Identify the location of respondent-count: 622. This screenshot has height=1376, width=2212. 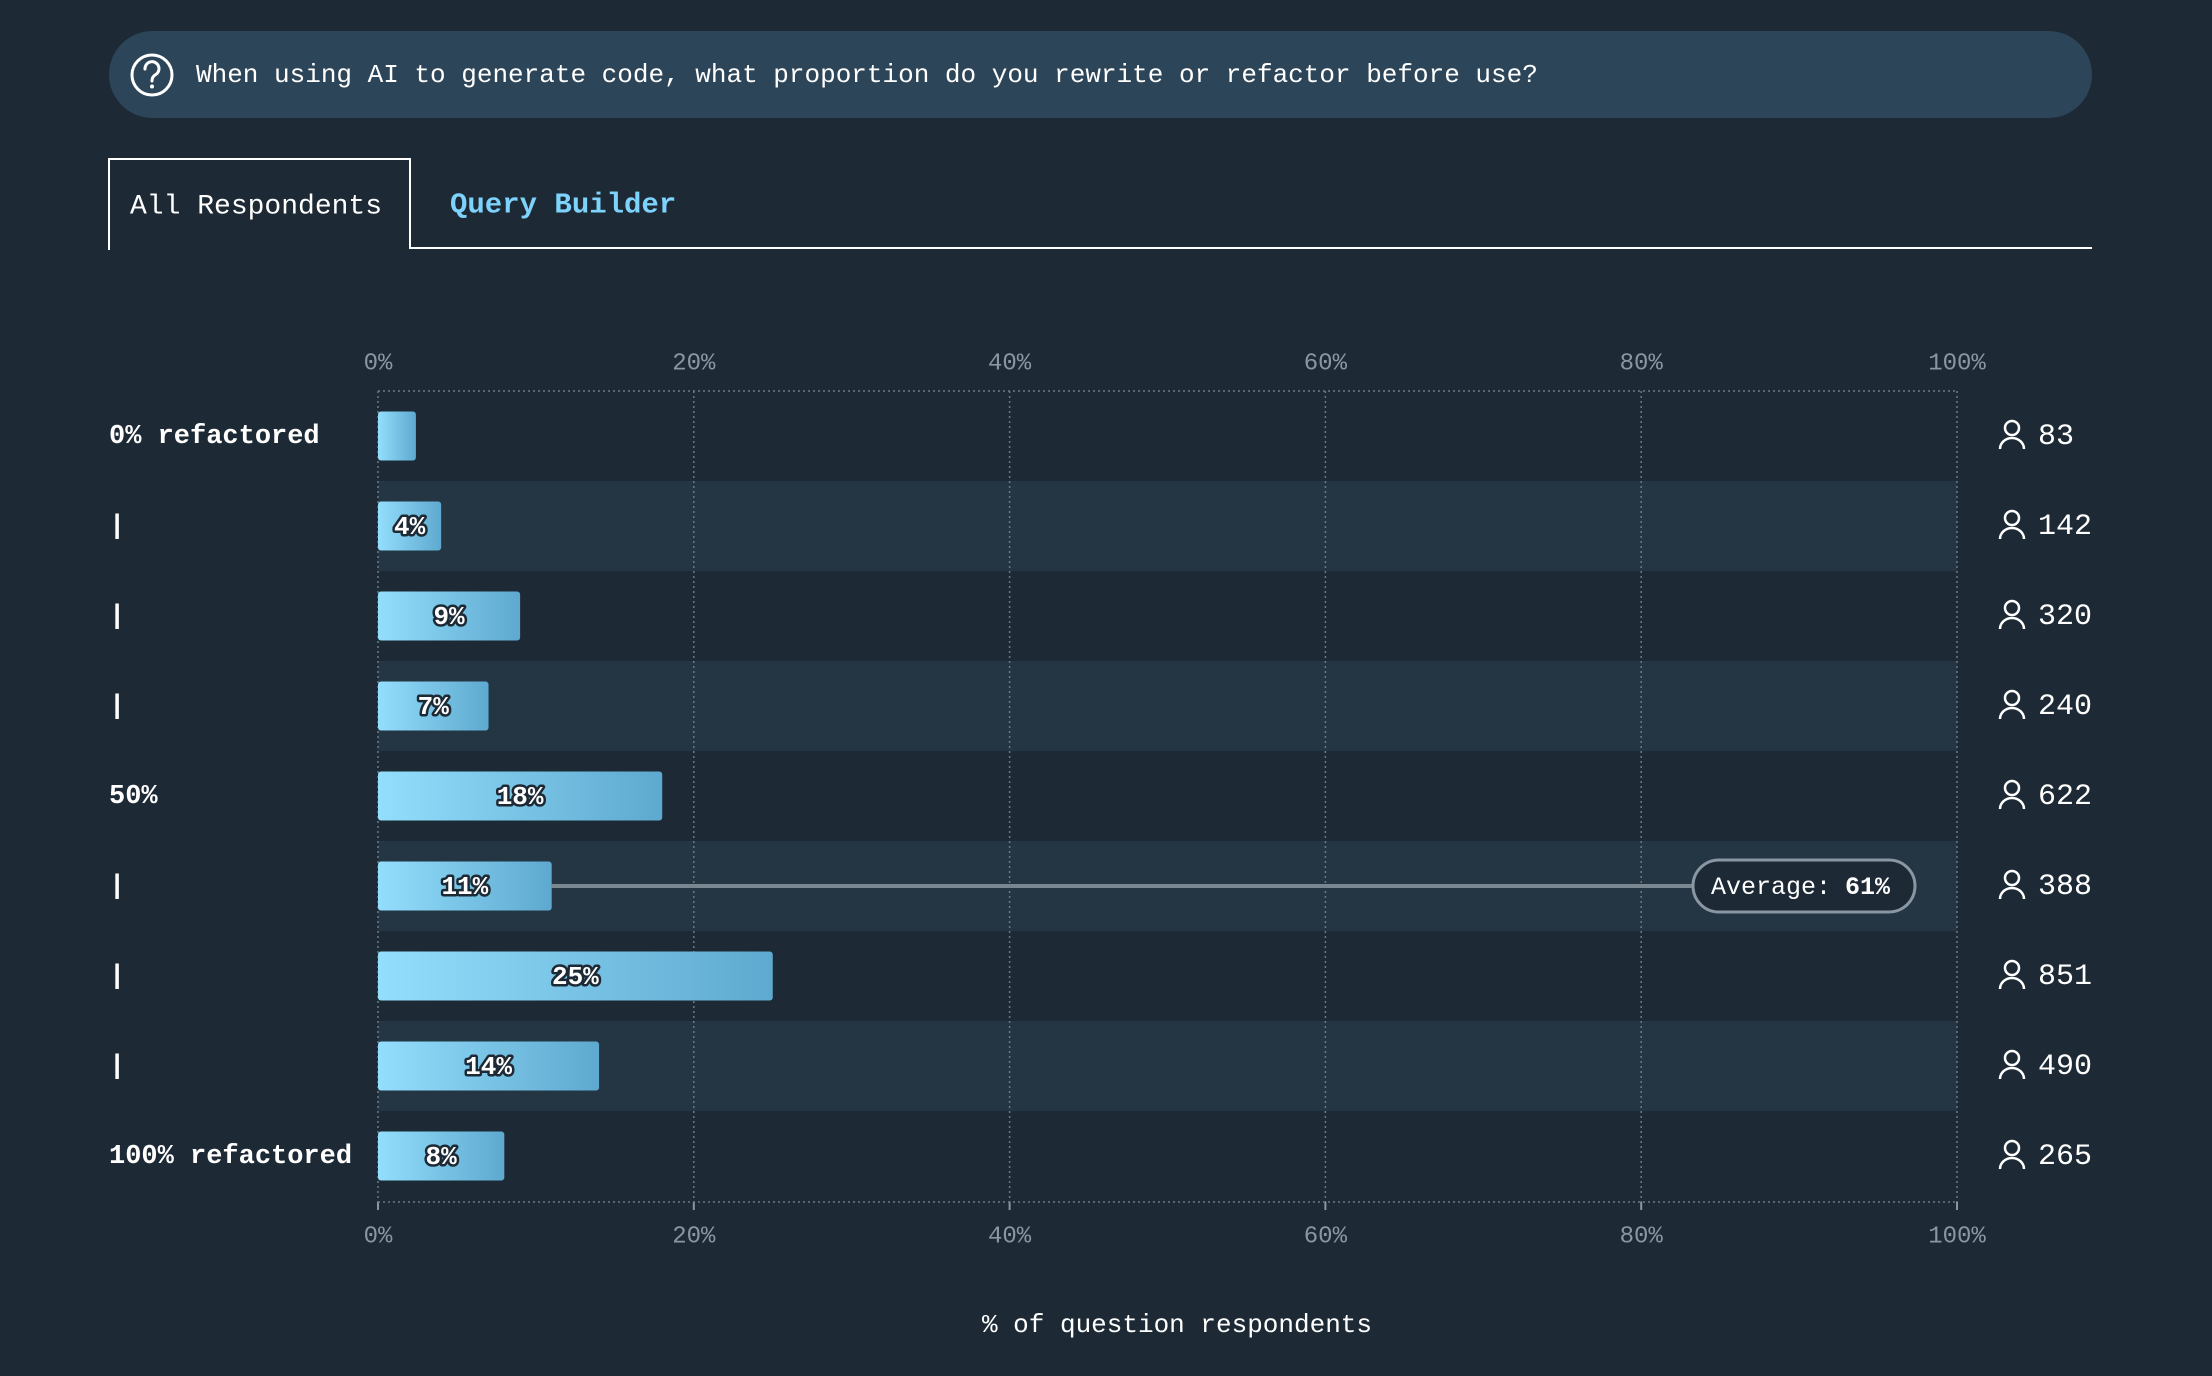
(2065, 797).